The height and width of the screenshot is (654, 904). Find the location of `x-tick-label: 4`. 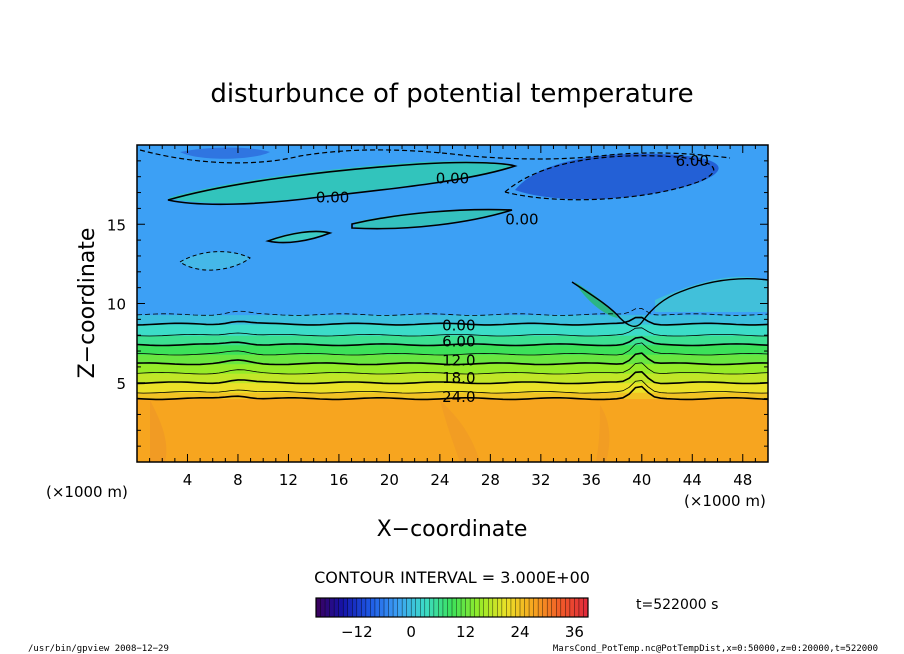

x-tick-label: 4 is located at coordinates (188, 480).